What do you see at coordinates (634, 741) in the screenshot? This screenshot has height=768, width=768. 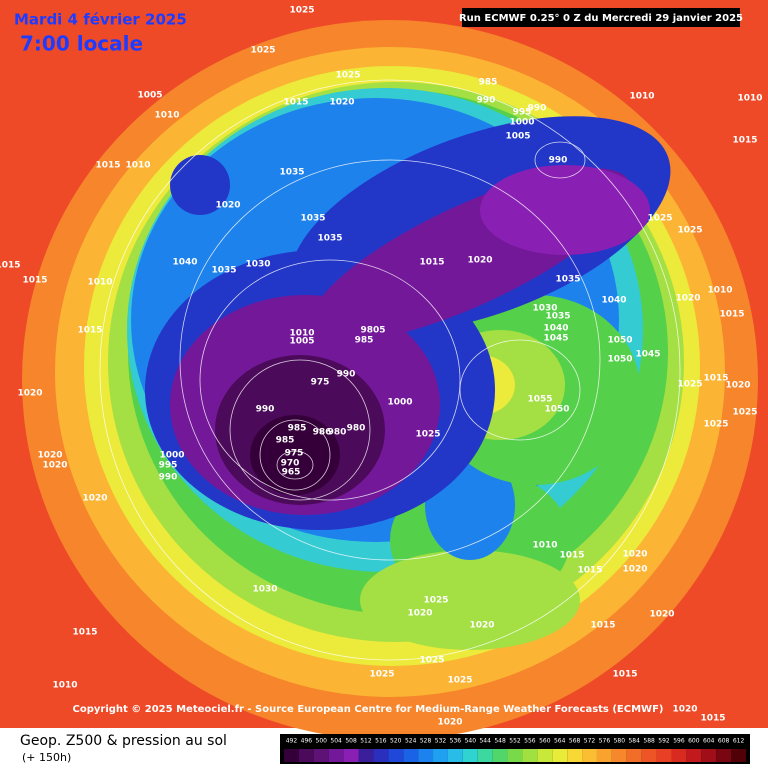 I see `scale-label: 584` at bounding box center [634, 741].